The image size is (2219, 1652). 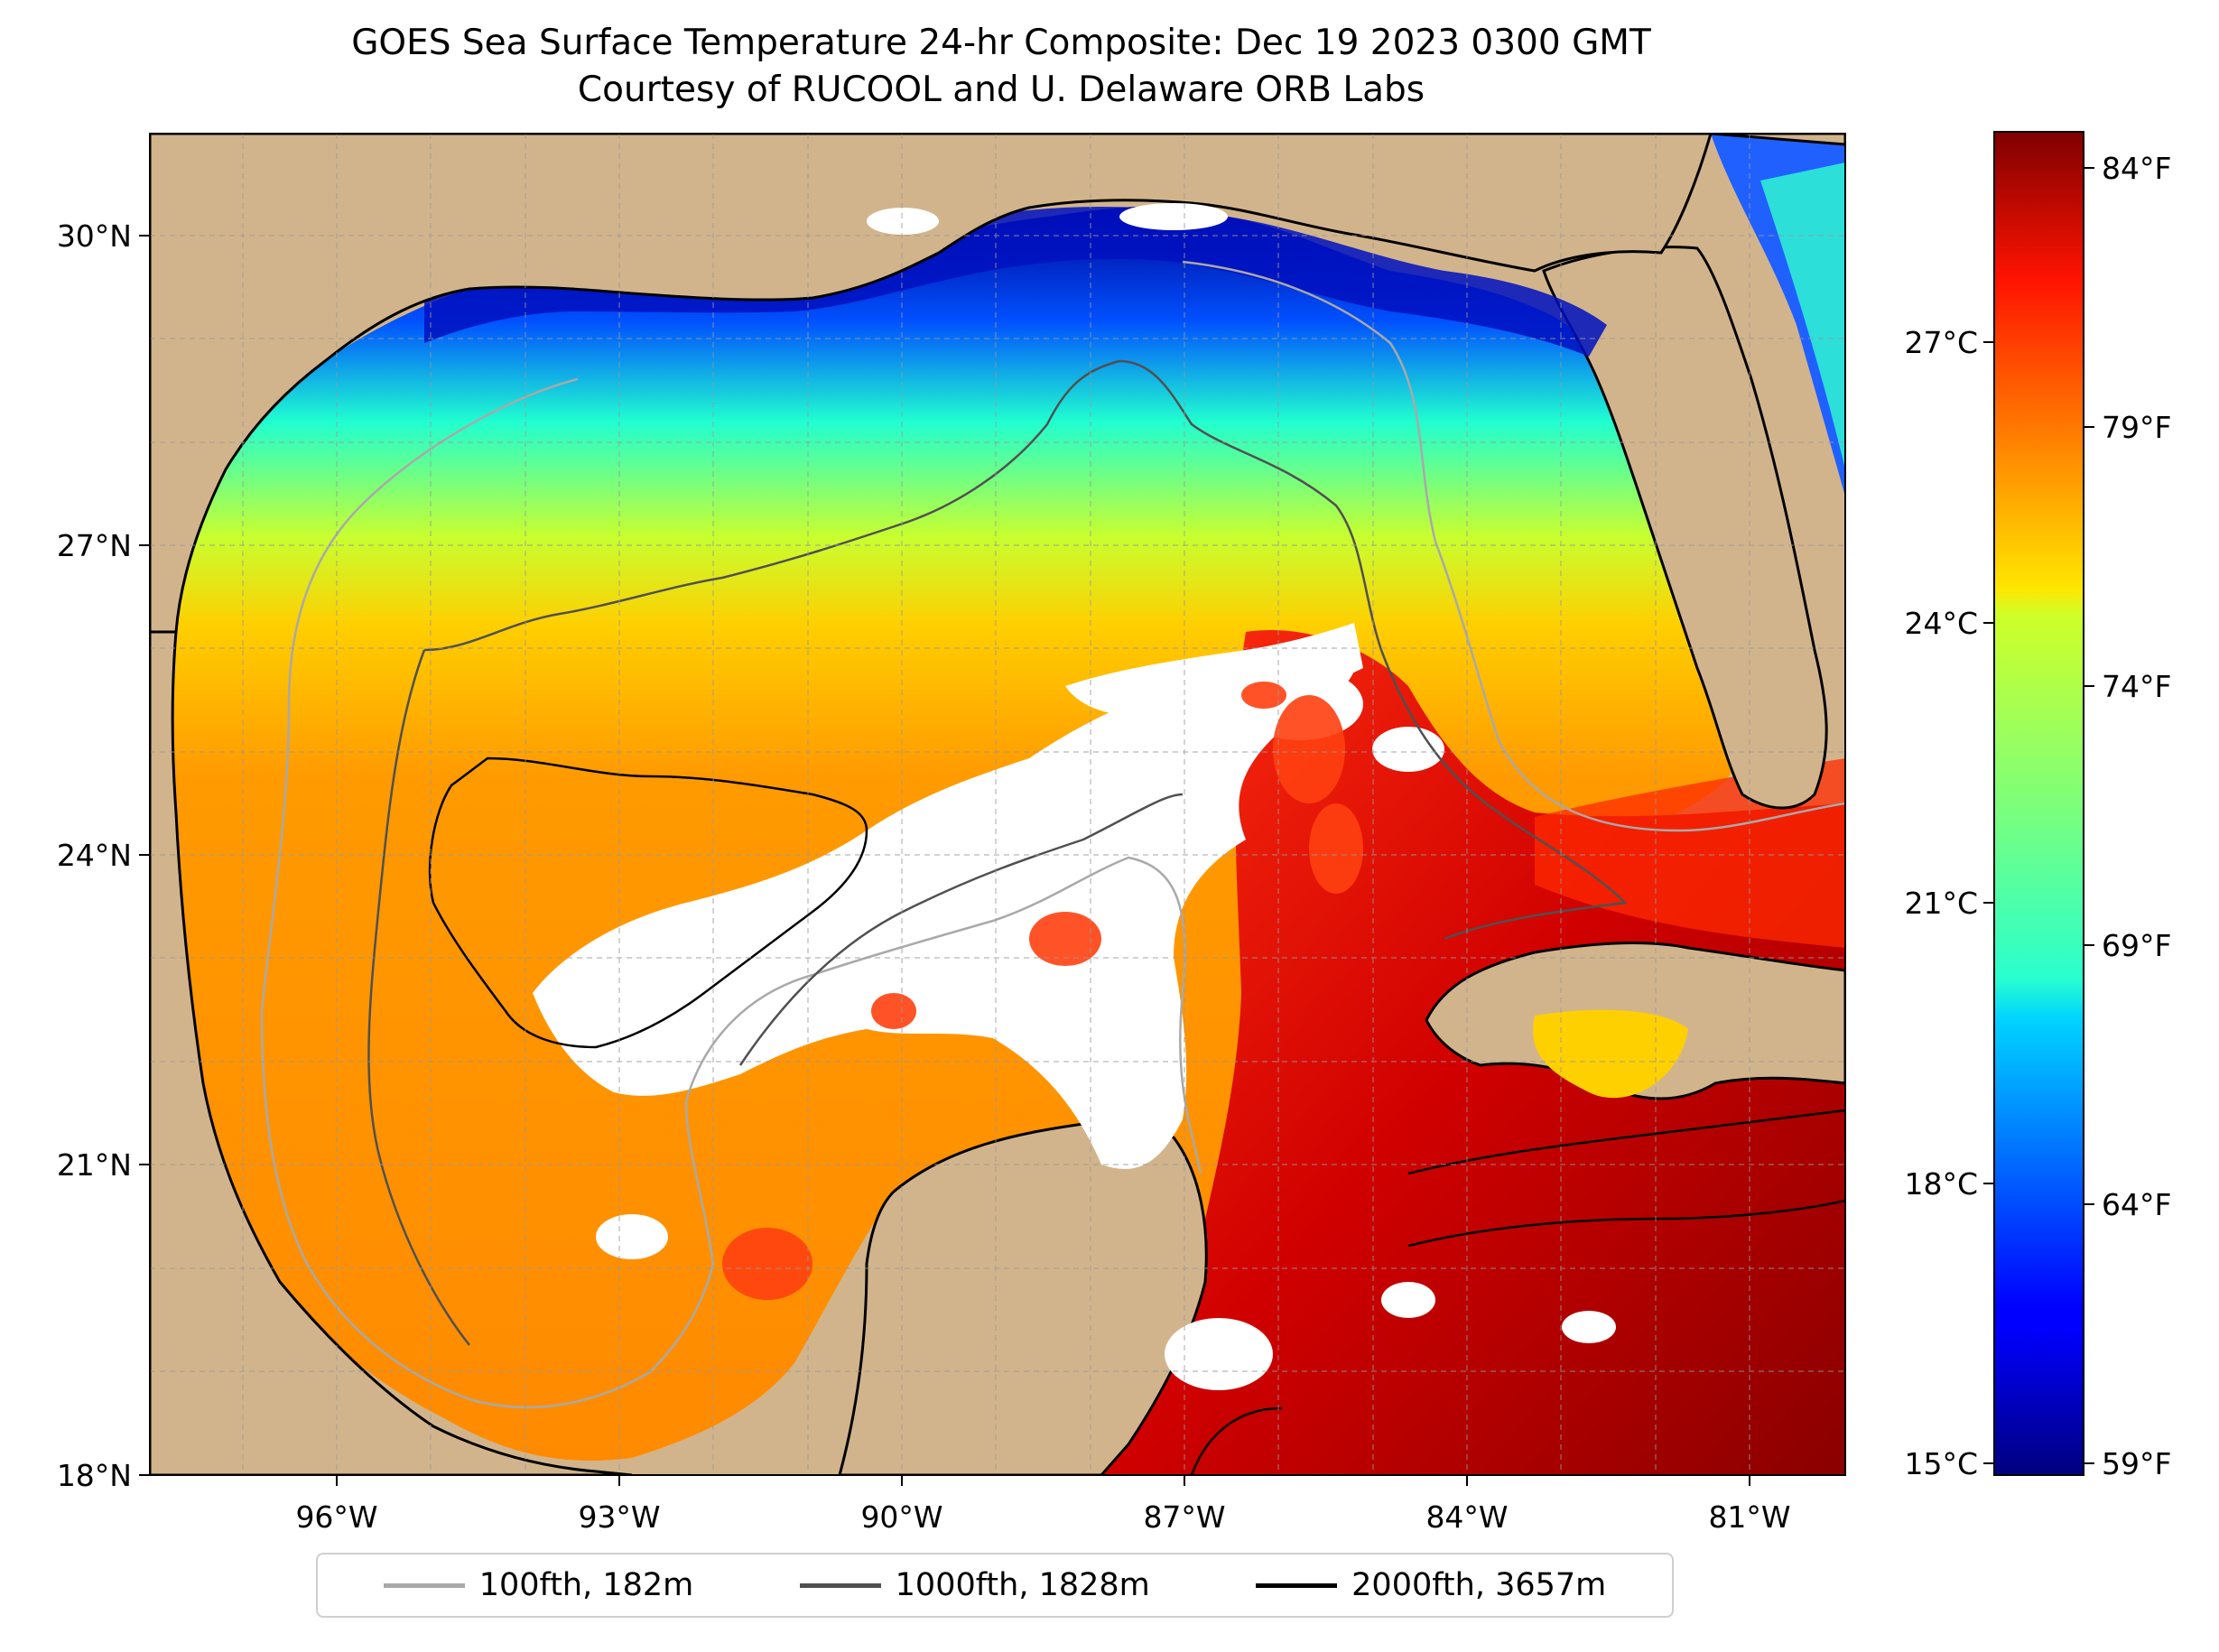 I want to click on cbar-c-label-24: 24°C, so click(x=1941, y=623).